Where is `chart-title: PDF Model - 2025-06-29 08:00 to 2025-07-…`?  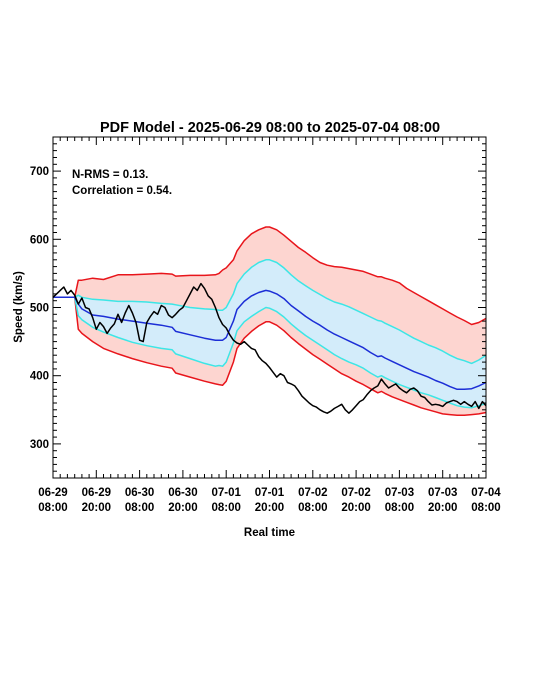
chart-title: PDF Model - 2025-06-29 08:00 to 2025-07-… is located at coordinates (270, 128).